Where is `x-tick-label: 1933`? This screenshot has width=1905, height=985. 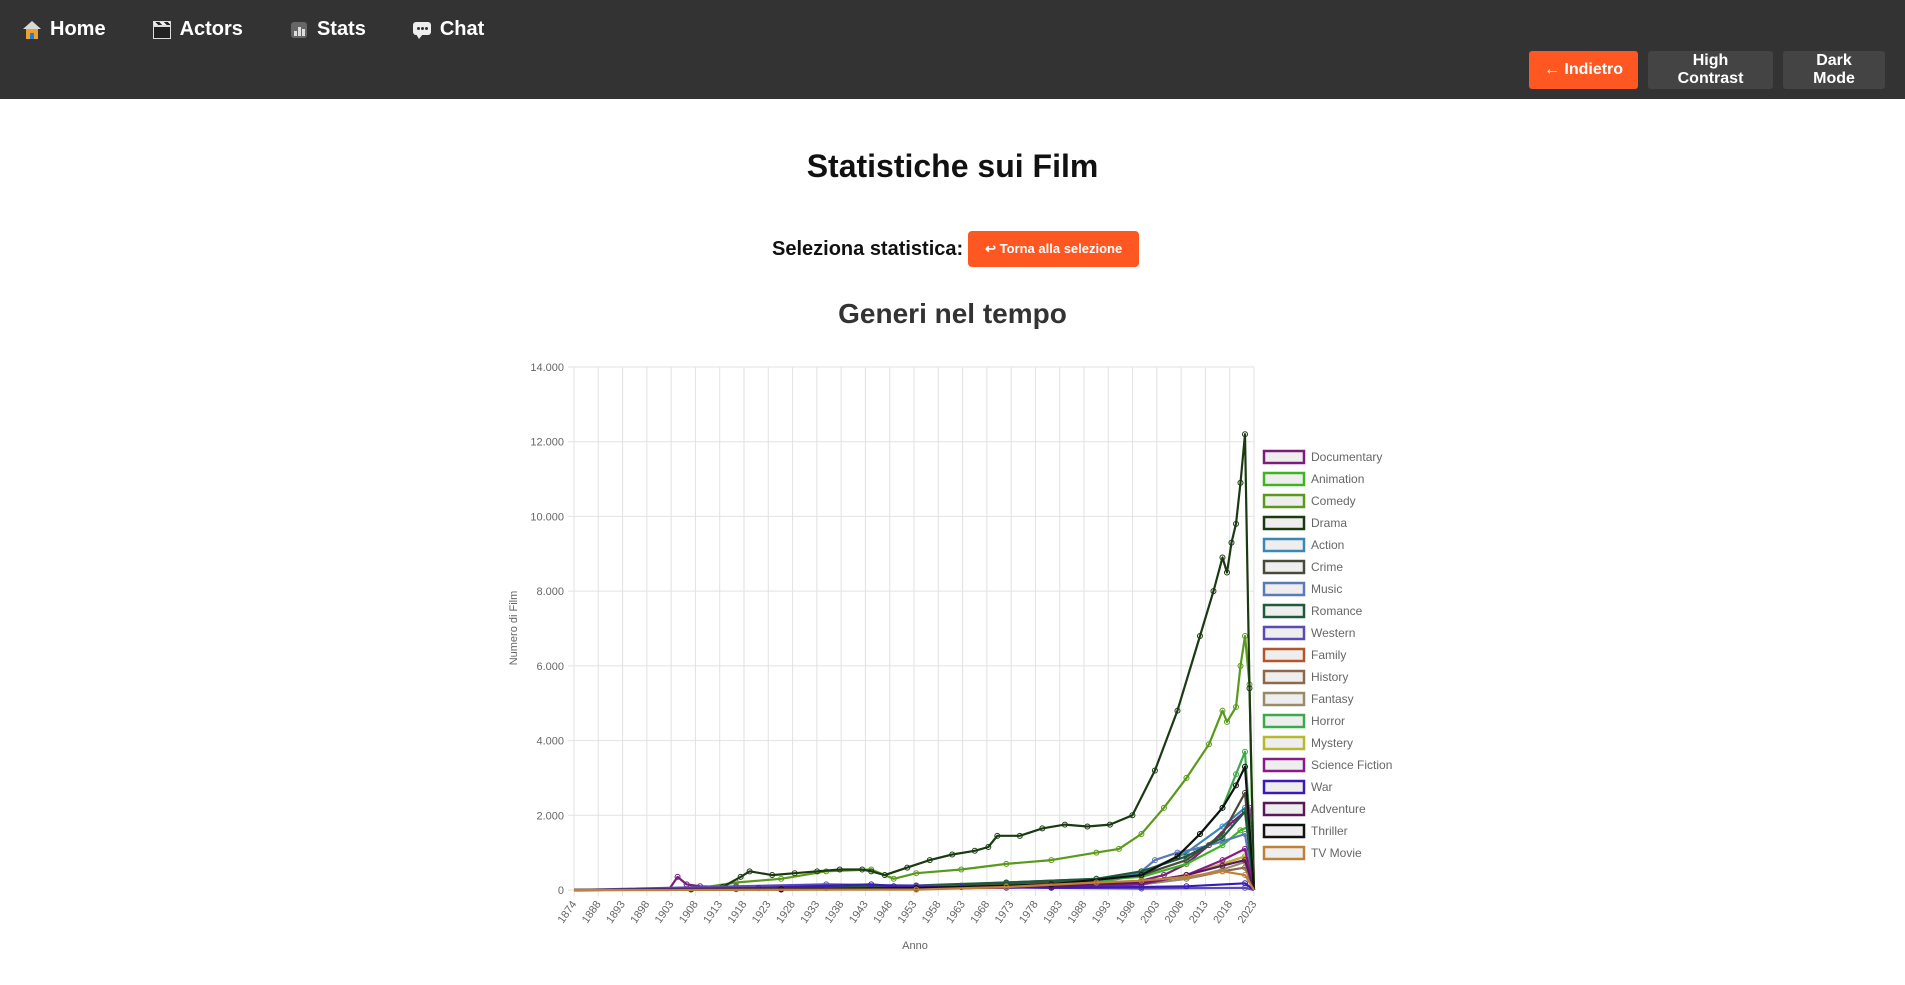 x-tick-label: 1933 is located at coordinates (810, 912).